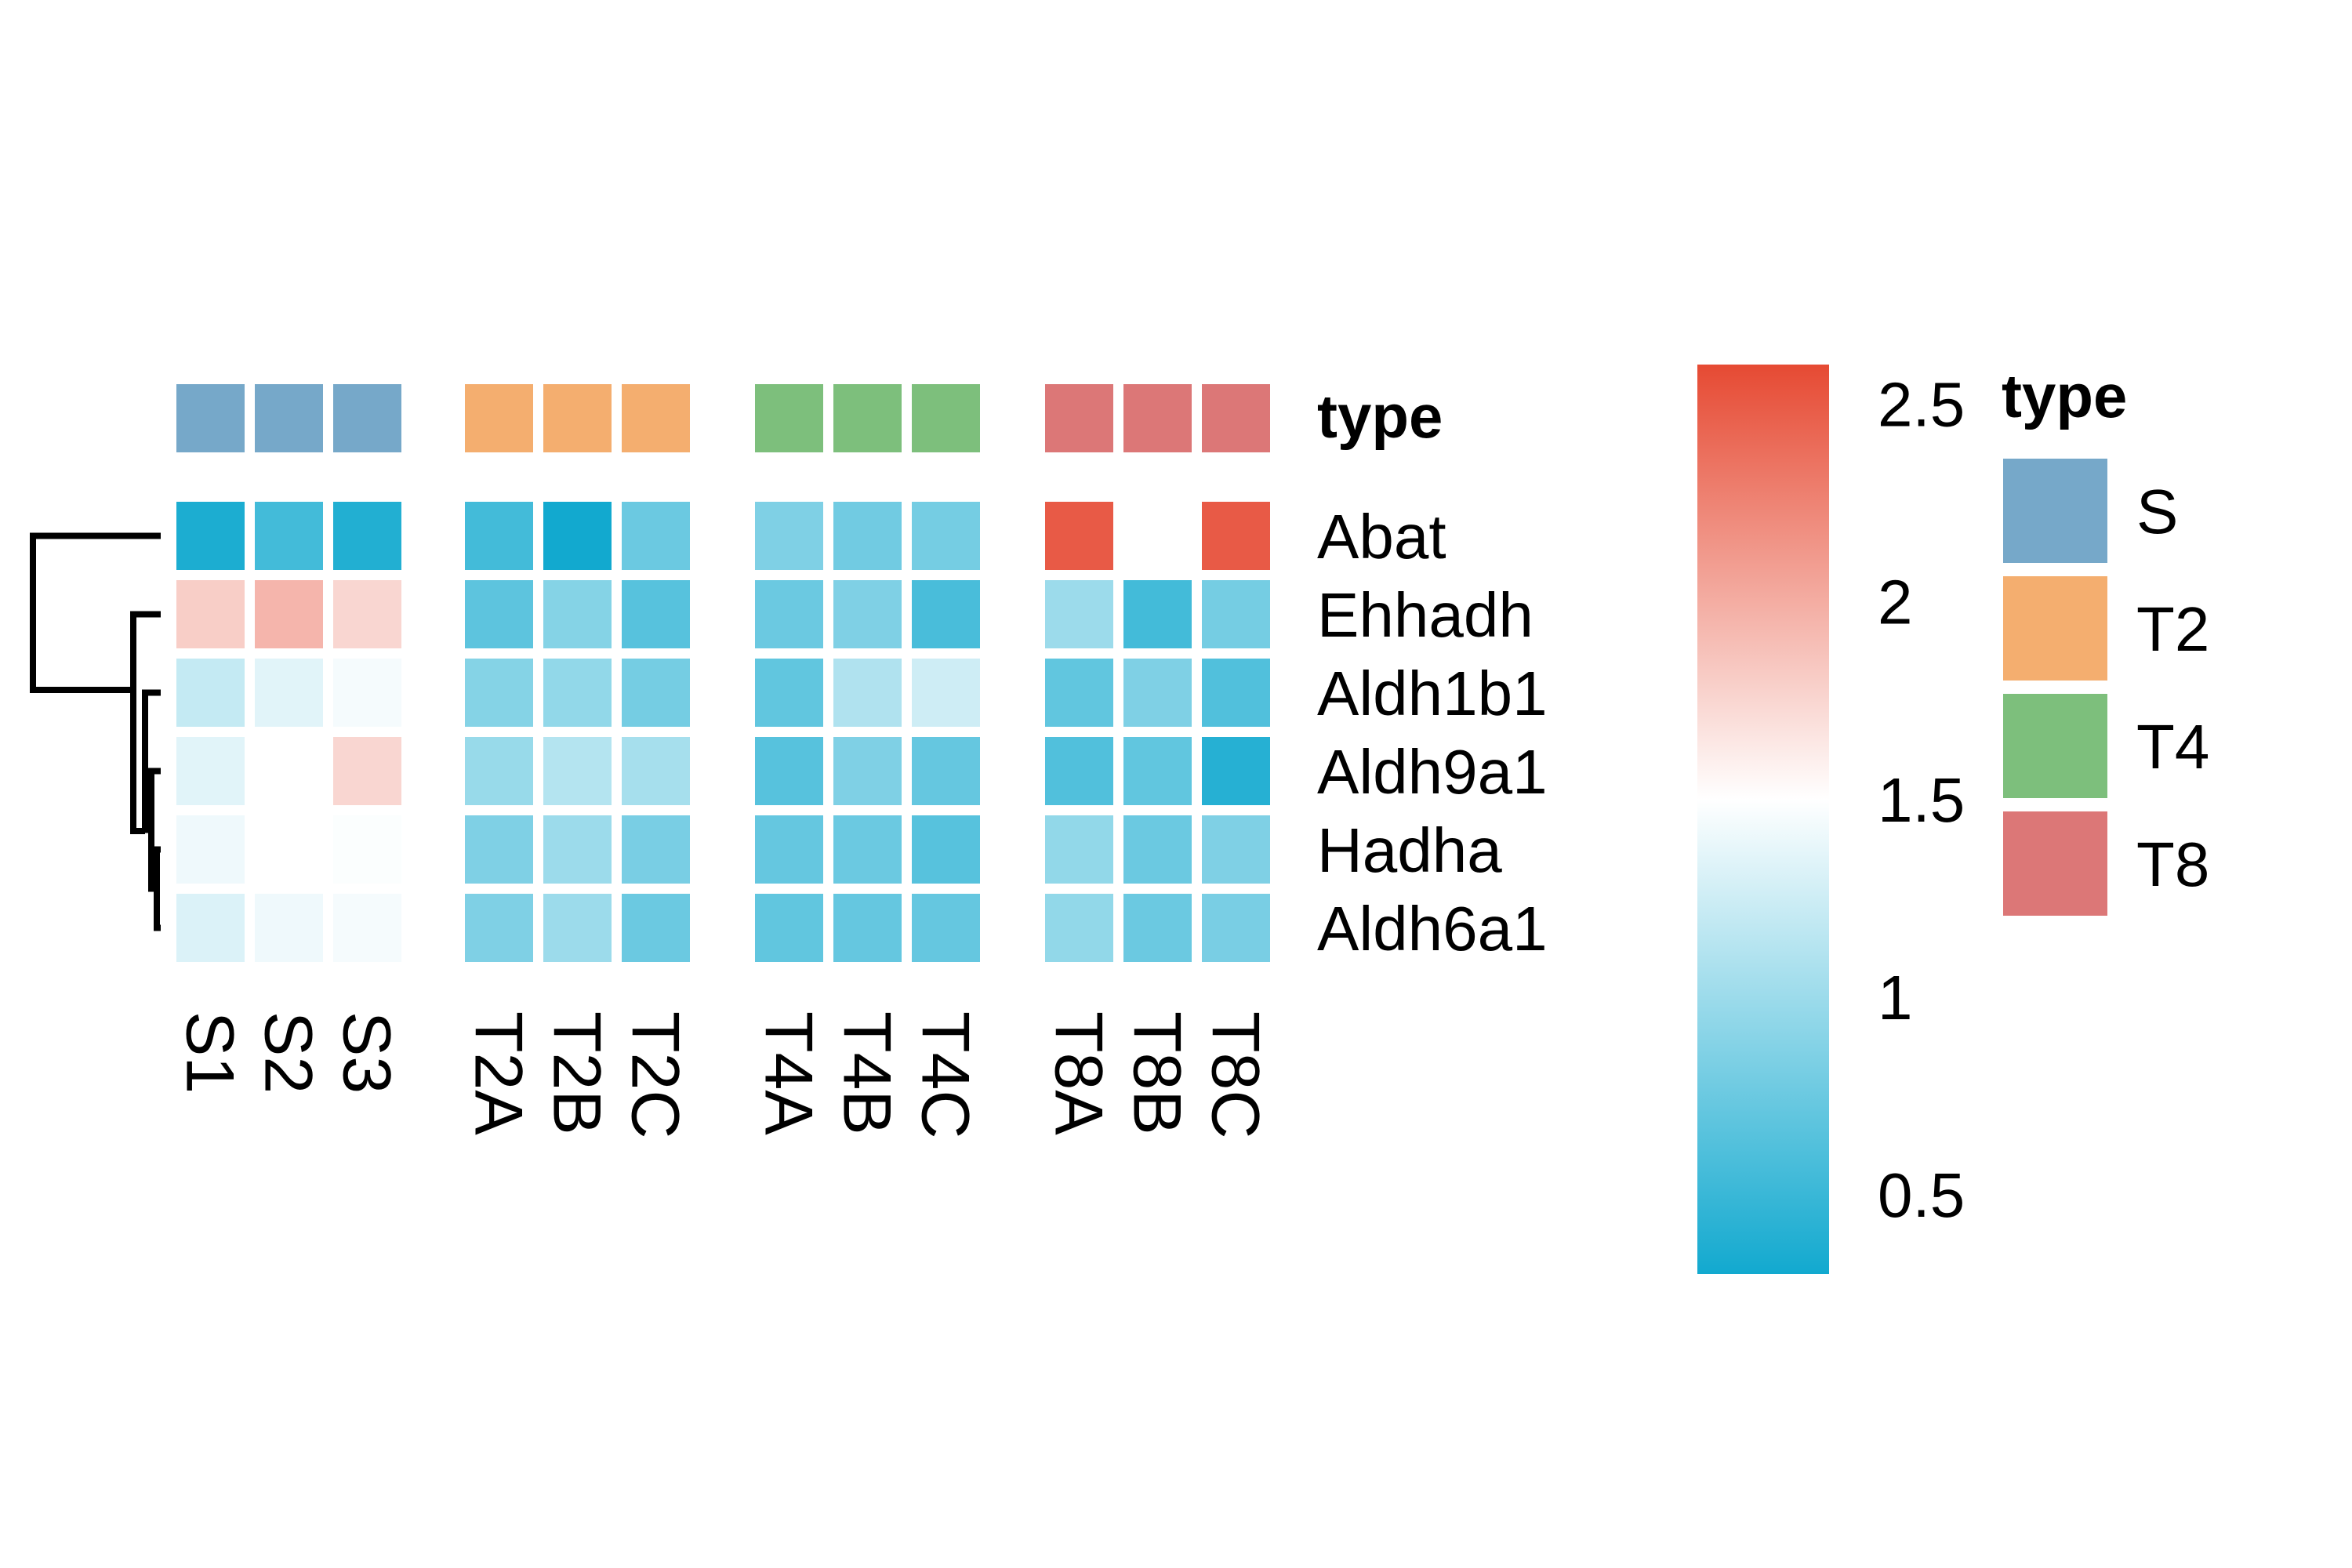 The width and height of the screenshot is (2352, 1568). I want to click on column-label-t8a: T8A, so click(1078, 1073).